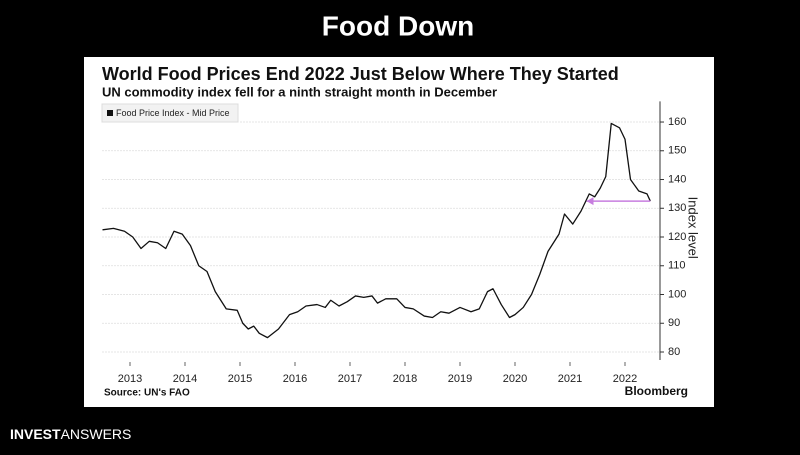  I want to click on credit: Bloomberg, so click(656, 391).